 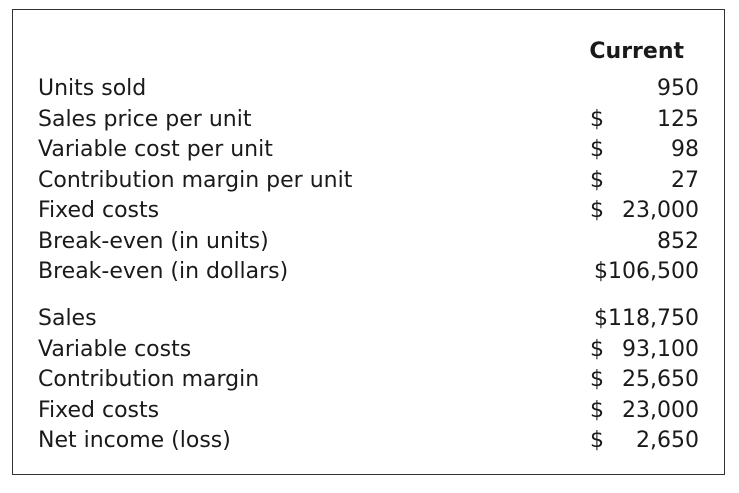 I want to click on table-row: Contribution margin per unit $ 27, so click(x=368, y=181).